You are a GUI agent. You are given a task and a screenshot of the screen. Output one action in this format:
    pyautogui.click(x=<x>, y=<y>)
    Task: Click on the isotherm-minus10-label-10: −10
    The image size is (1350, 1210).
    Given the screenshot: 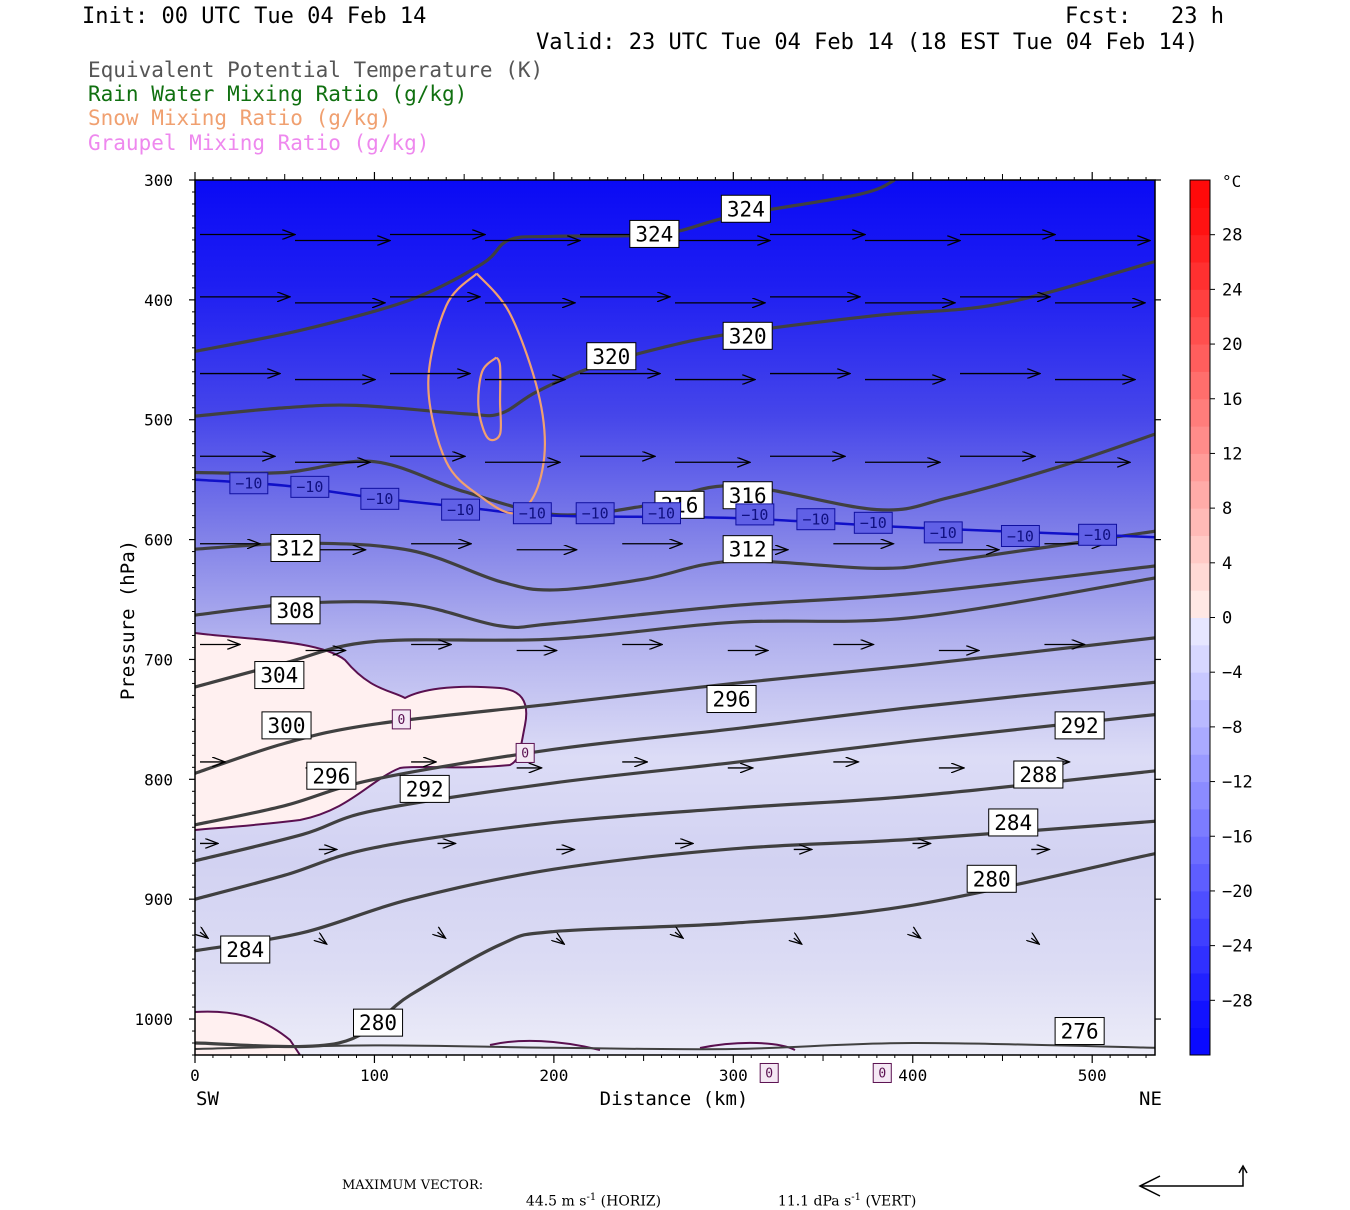 What is the action you would take?
    pyautogui.click(x=943, y=532)
    